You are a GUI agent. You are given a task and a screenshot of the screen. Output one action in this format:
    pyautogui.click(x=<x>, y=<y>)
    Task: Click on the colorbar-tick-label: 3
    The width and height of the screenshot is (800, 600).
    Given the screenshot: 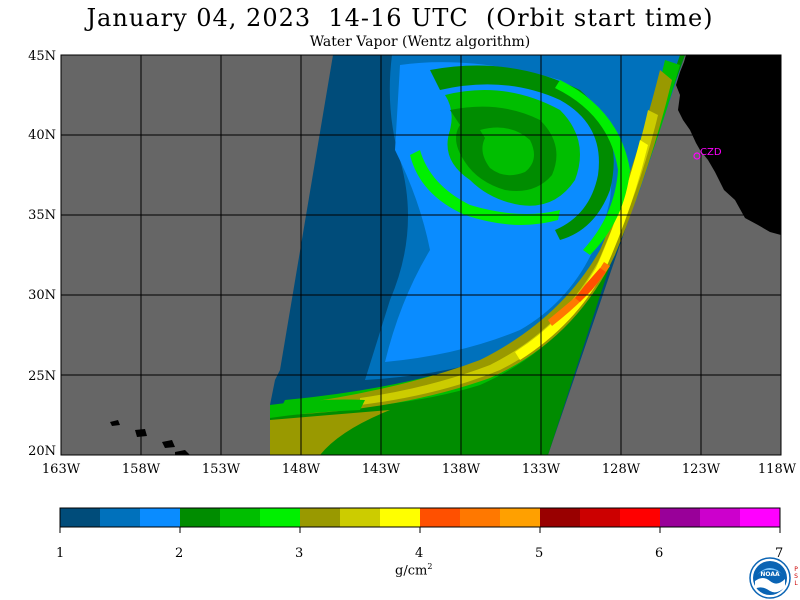 What is the action you would take?
    pyautogui.click(x=299, y=553)
    